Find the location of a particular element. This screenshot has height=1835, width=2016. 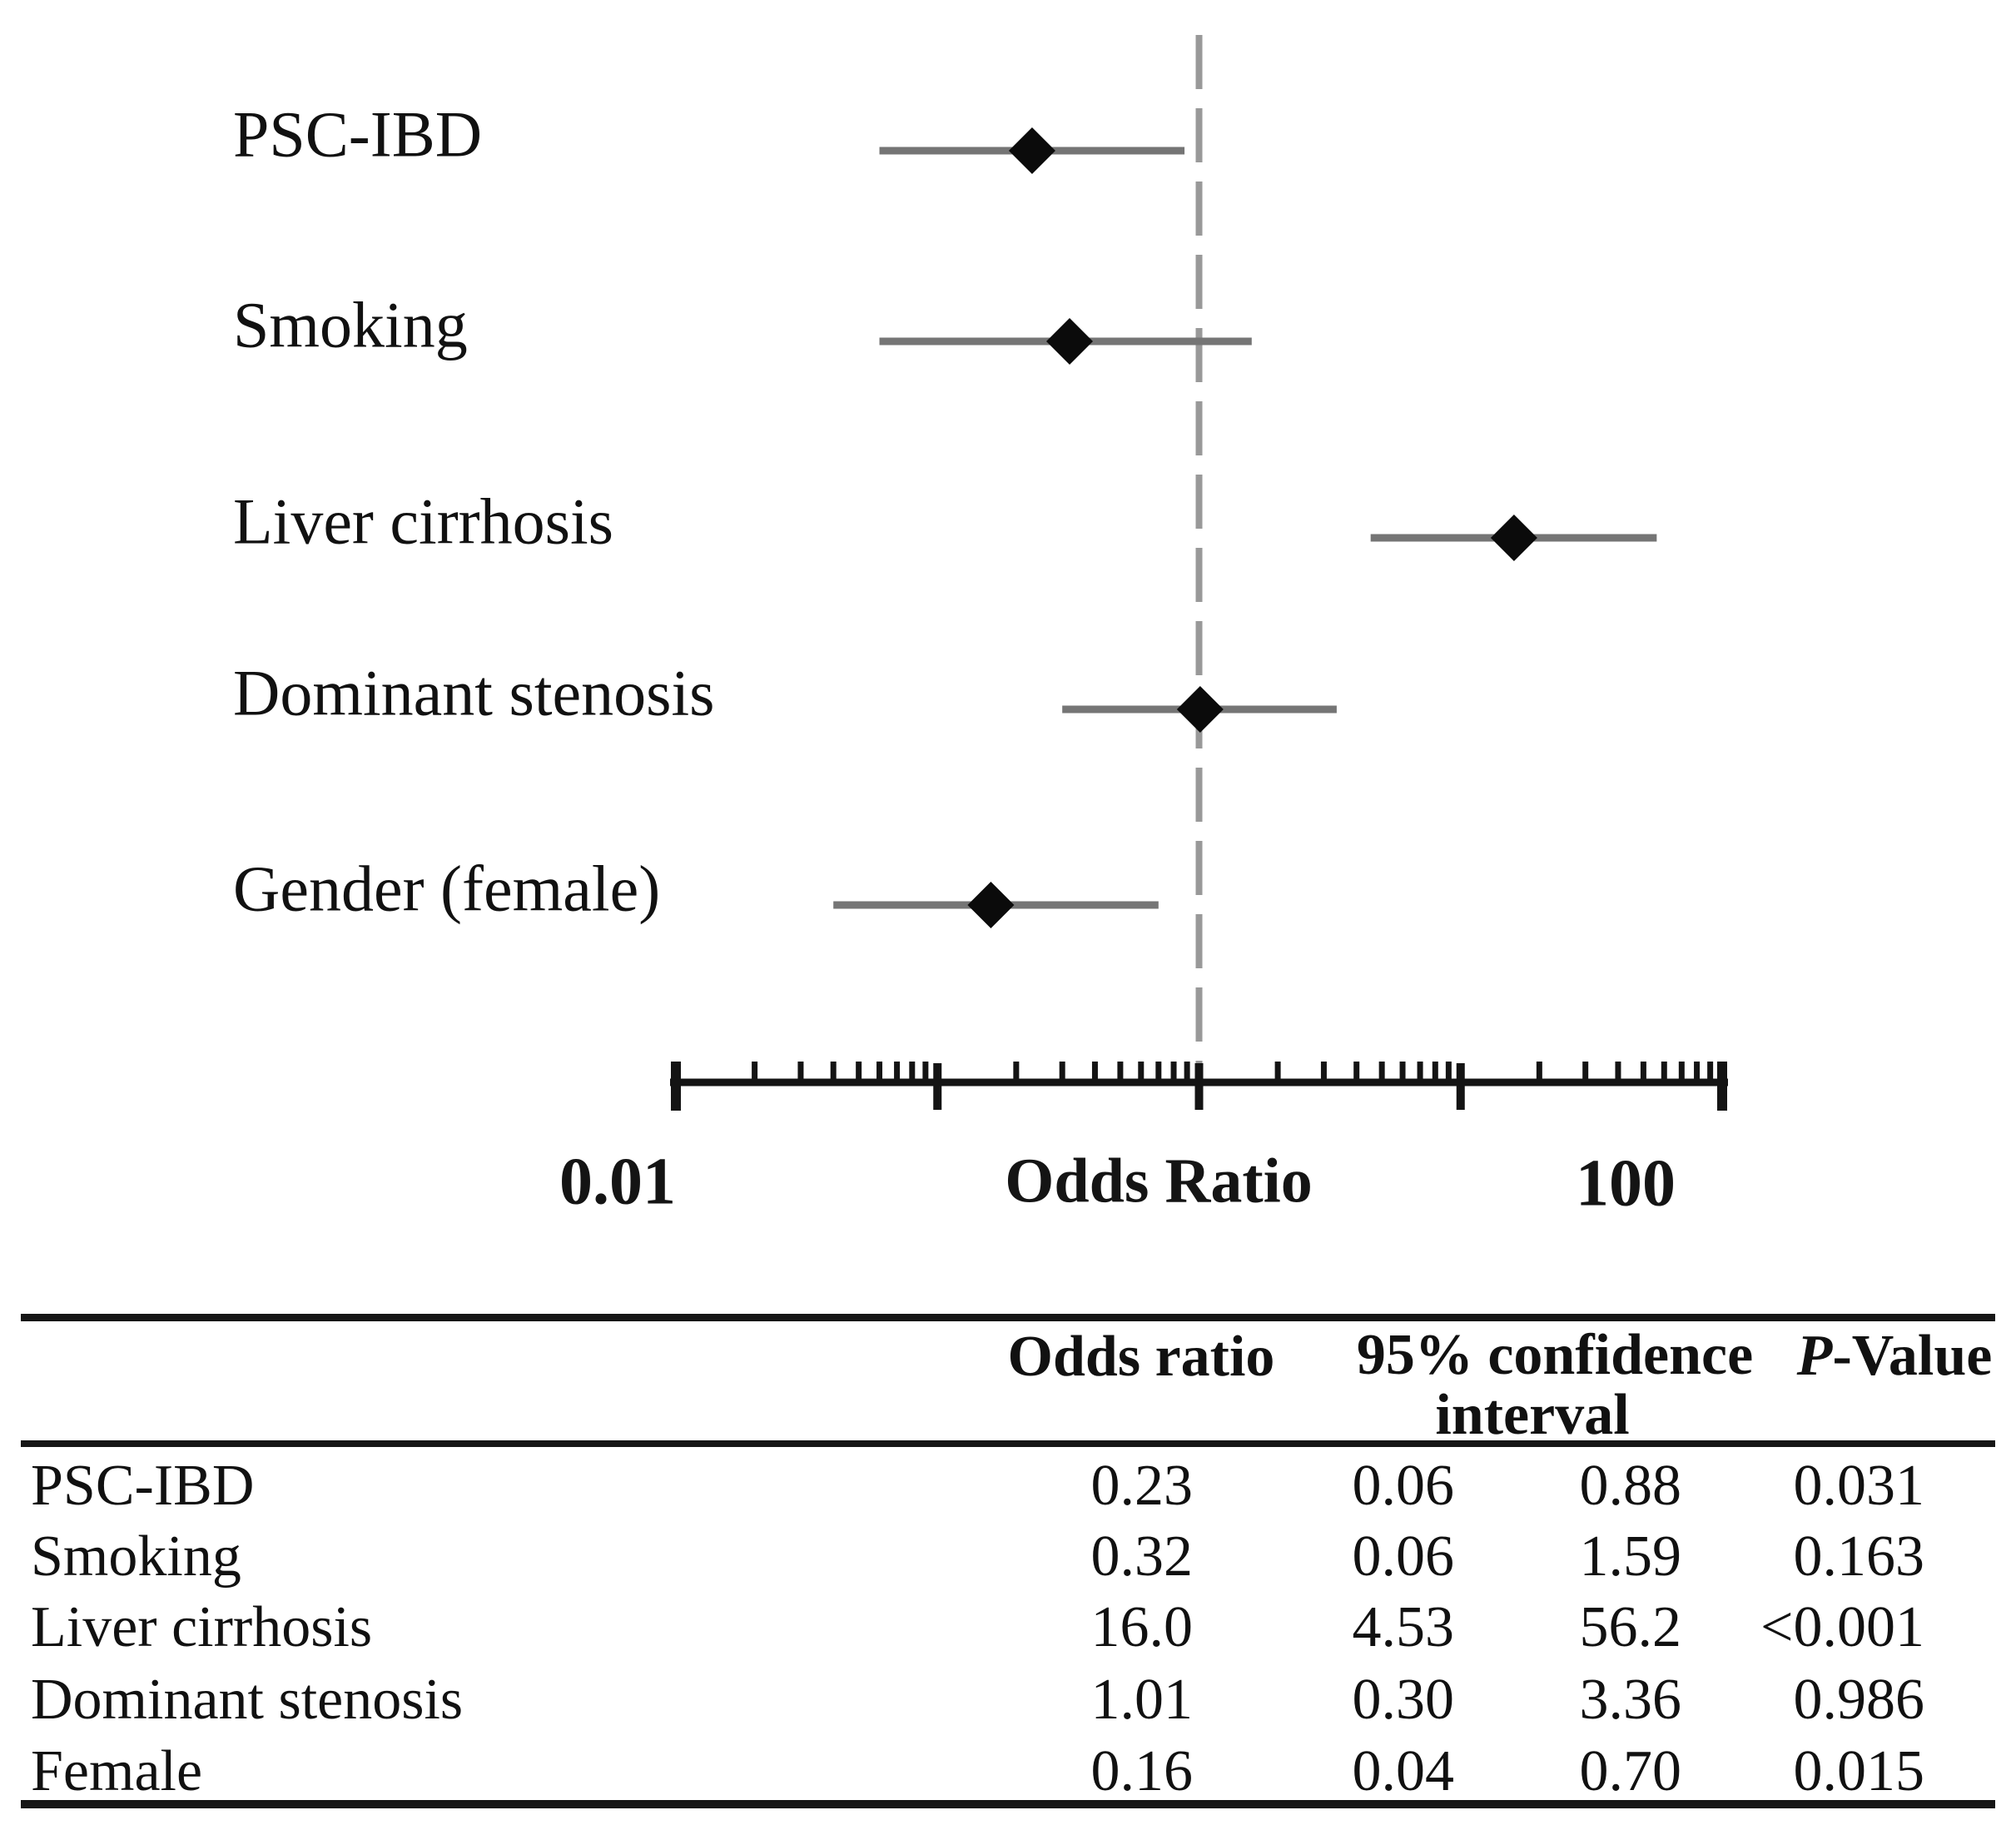

row-label: Gender (female) is located at coordinates (447, 889).